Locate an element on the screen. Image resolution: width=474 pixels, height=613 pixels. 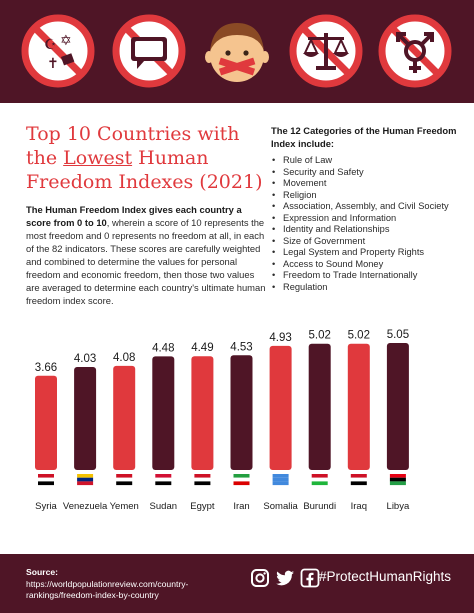
flag-somalia-icon is located at coordinates (280, 480).